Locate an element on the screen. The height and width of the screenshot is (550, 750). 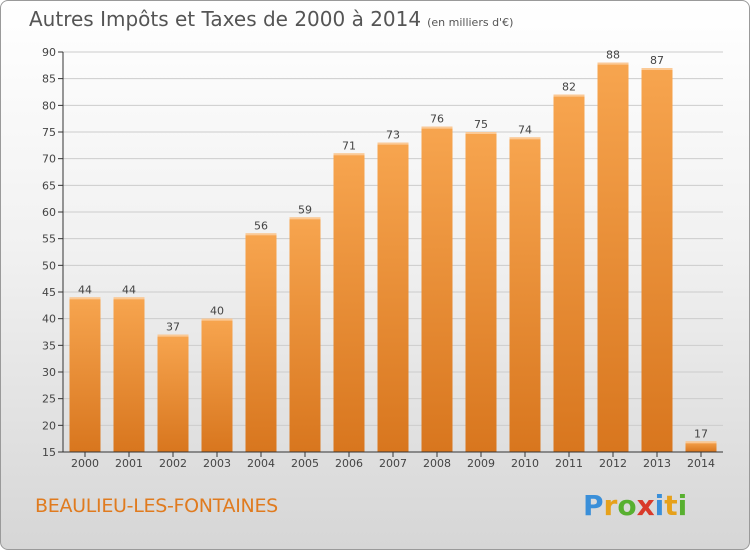
y-tick-label: 80 is located at coordinates (49, 105).